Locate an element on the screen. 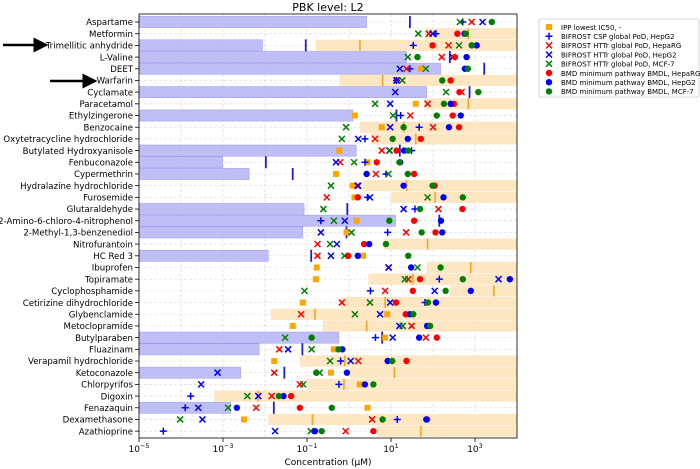 This screenshot has height=469, width=700. y-tick-label: 2-Amino-6-chloro-4-nitrophenol is located at coordinates (66, 222).